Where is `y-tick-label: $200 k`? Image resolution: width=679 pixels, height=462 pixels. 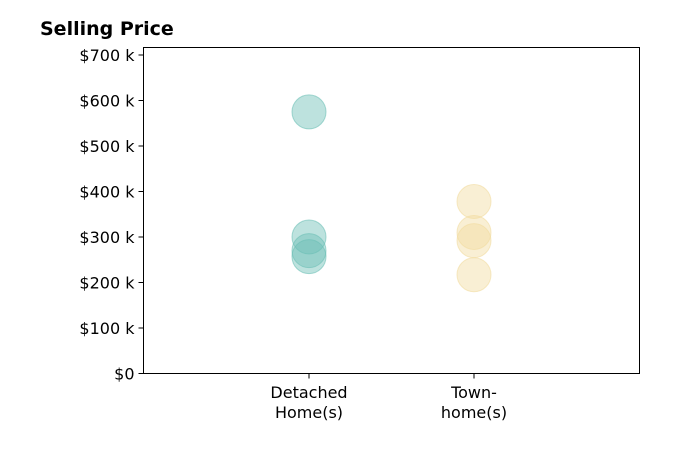
y-tick-label: $200 k is located at coordinates (107, 283).